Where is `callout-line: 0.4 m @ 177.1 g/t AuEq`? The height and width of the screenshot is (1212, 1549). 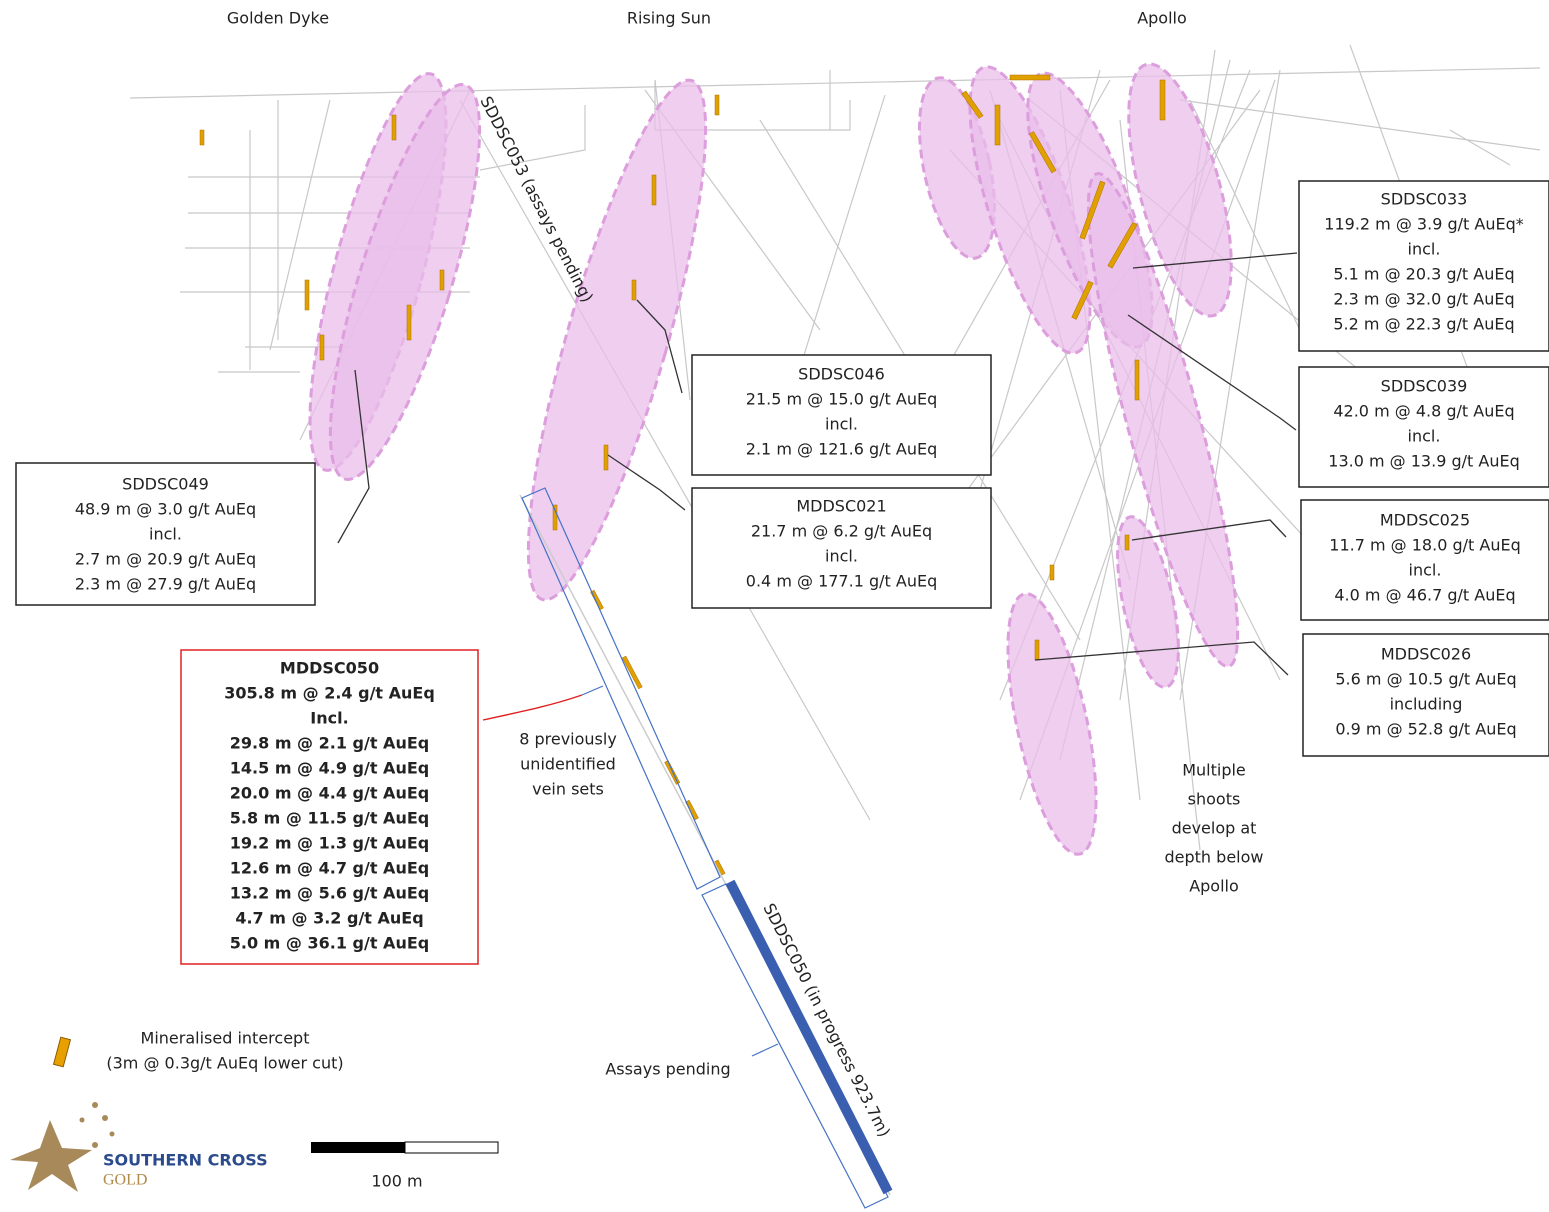
callout-line: 0.4 m @ 177.1 g/t AuEq is located at coordinates (841, 581).